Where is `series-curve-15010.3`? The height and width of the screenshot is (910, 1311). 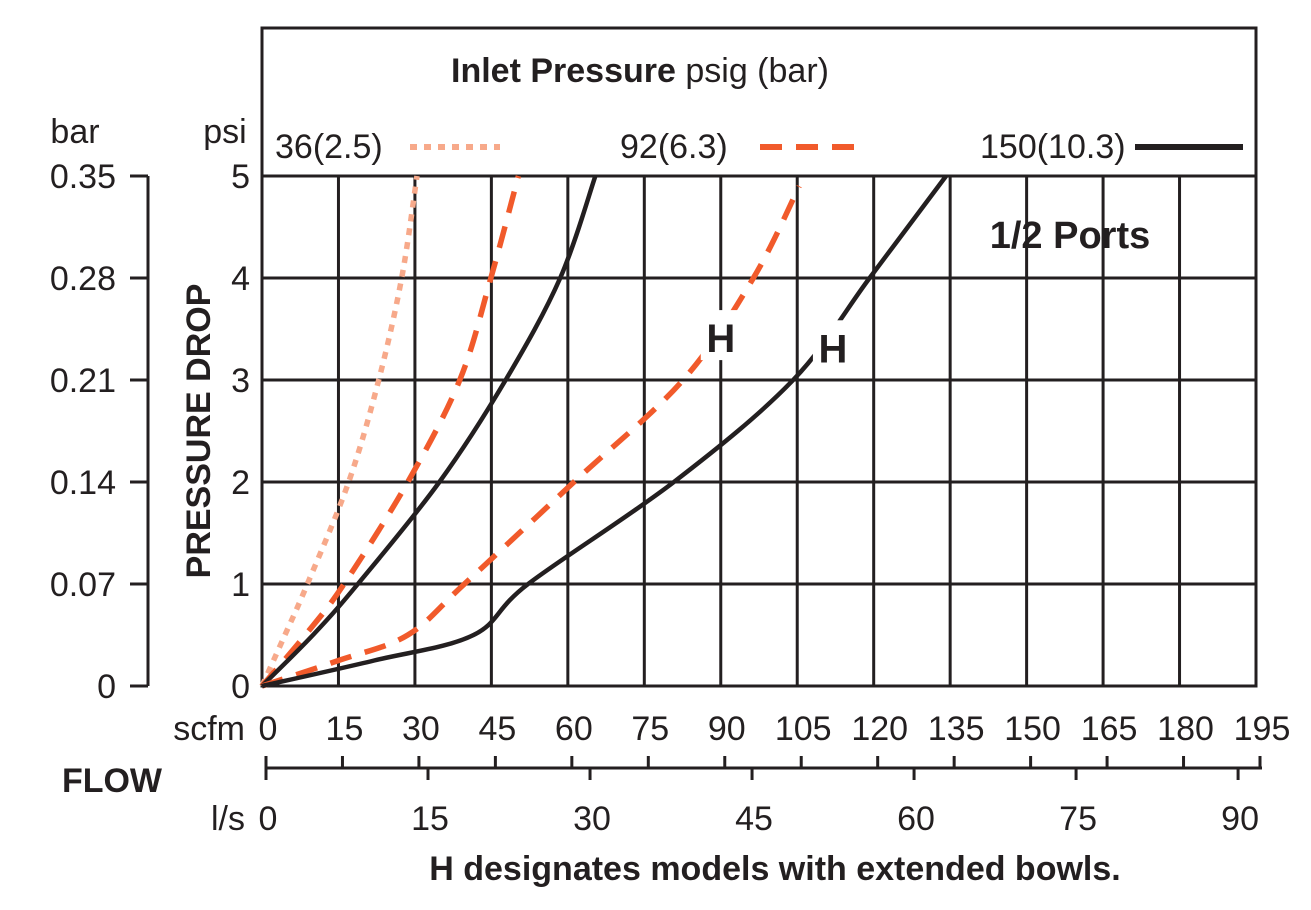
series-curve-15010.3 is located at coordinates (429, 431).